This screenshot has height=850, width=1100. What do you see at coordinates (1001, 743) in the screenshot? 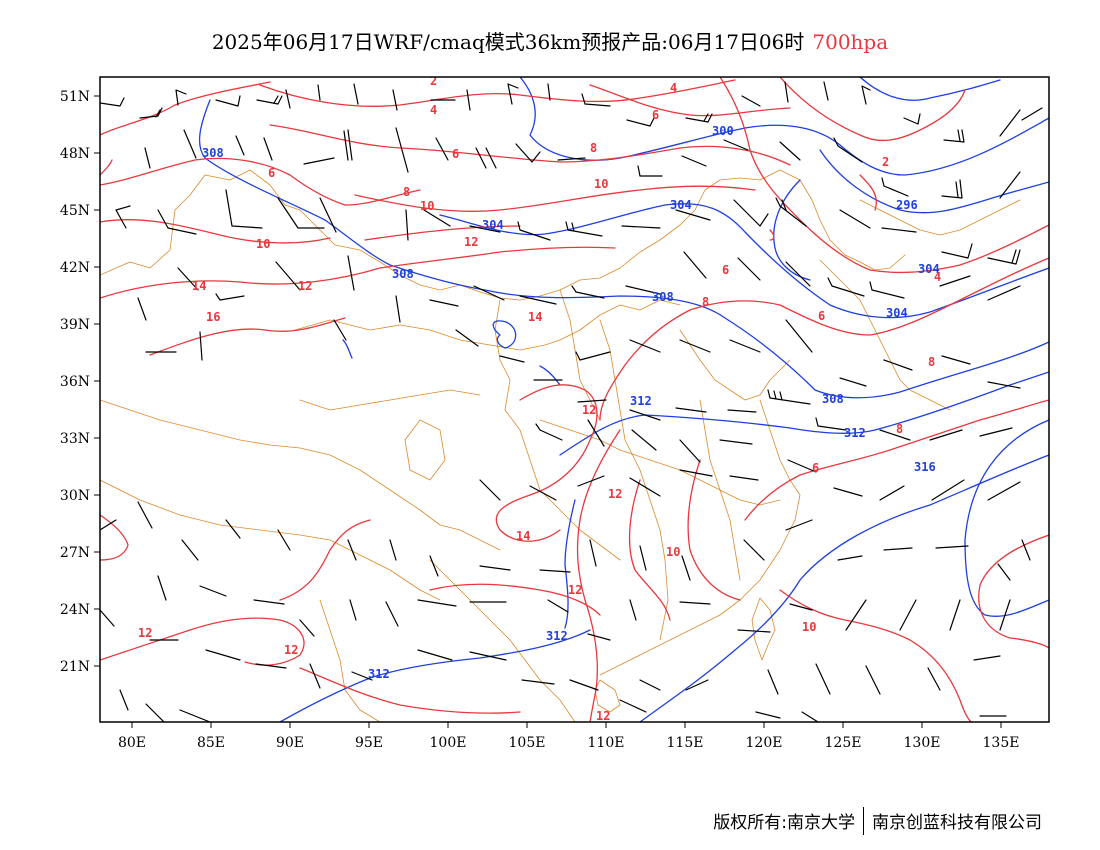
I see `lon-tick-label: 135E` at bounding box center [1001, 743].